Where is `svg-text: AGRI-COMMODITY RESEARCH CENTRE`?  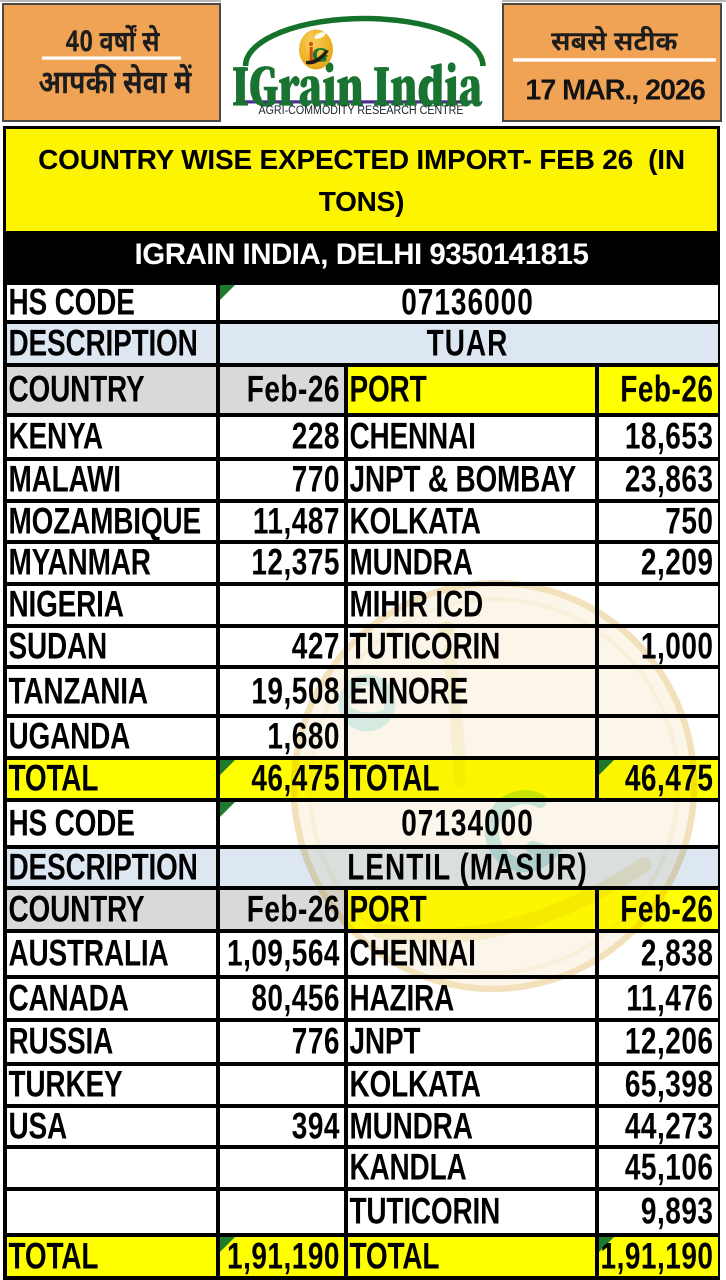 svg-text: AGRI-COMMODITY RESEARCH CENTRE is located at coordinates (361, 110).